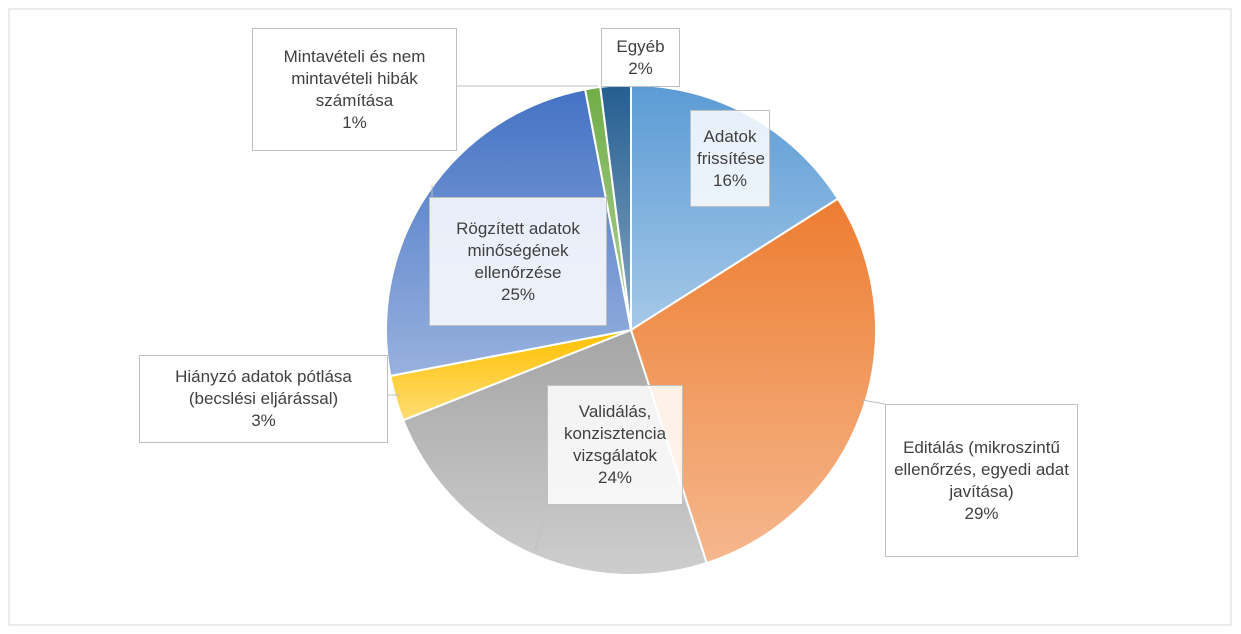  What do you see at coordinates (730, 180) in the screenshot?
I see `value-label: 16%` at bounding box center [730, 180].